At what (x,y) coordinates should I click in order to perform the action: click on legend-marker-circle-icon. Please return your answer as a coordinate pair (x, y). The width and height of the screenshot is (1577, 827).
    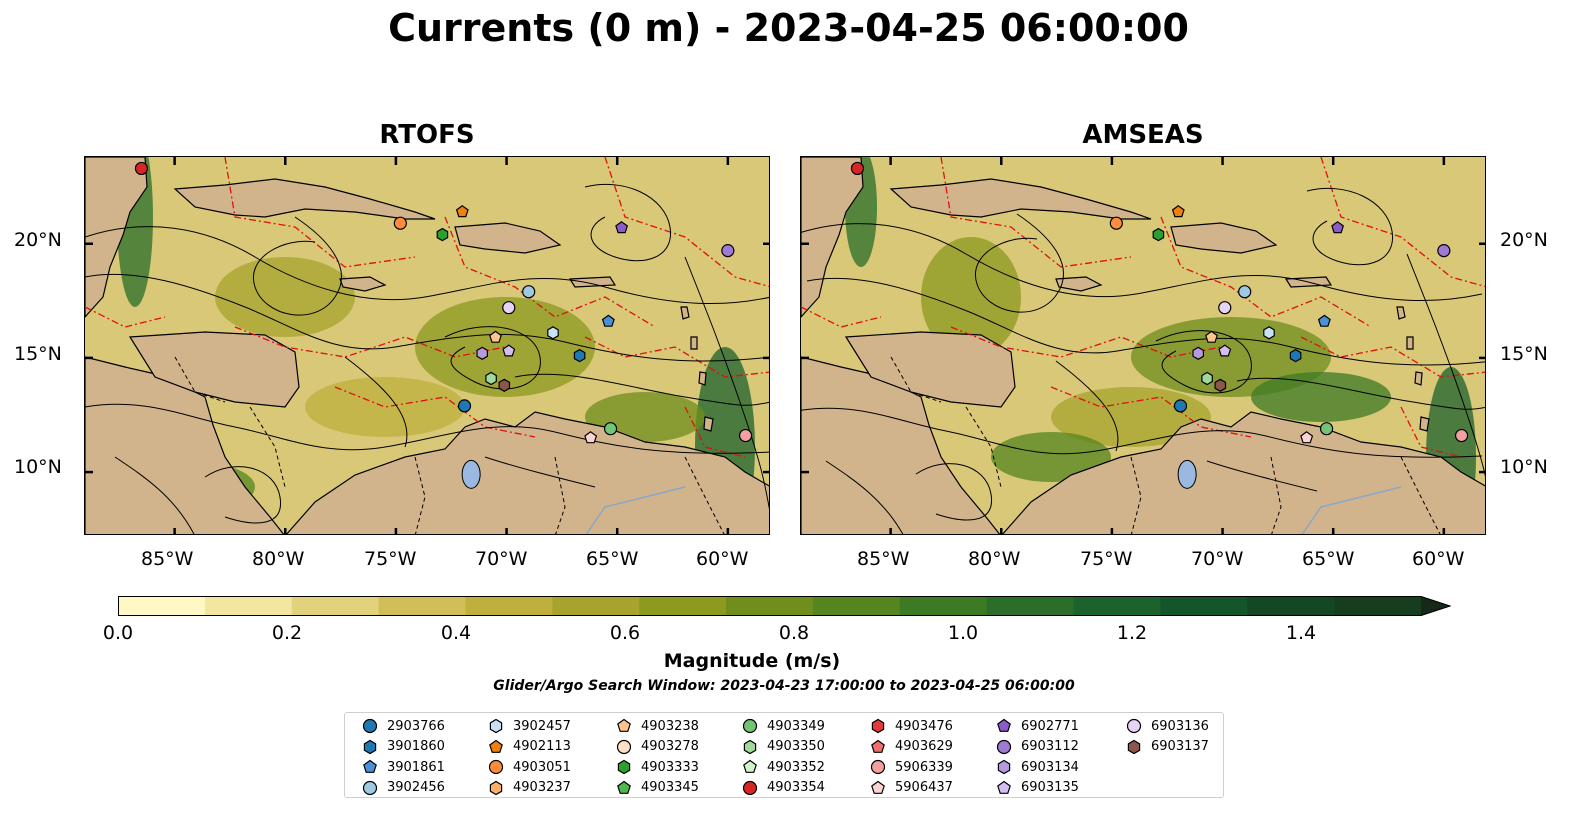
    Looking at the image, I should click on (750, 726).